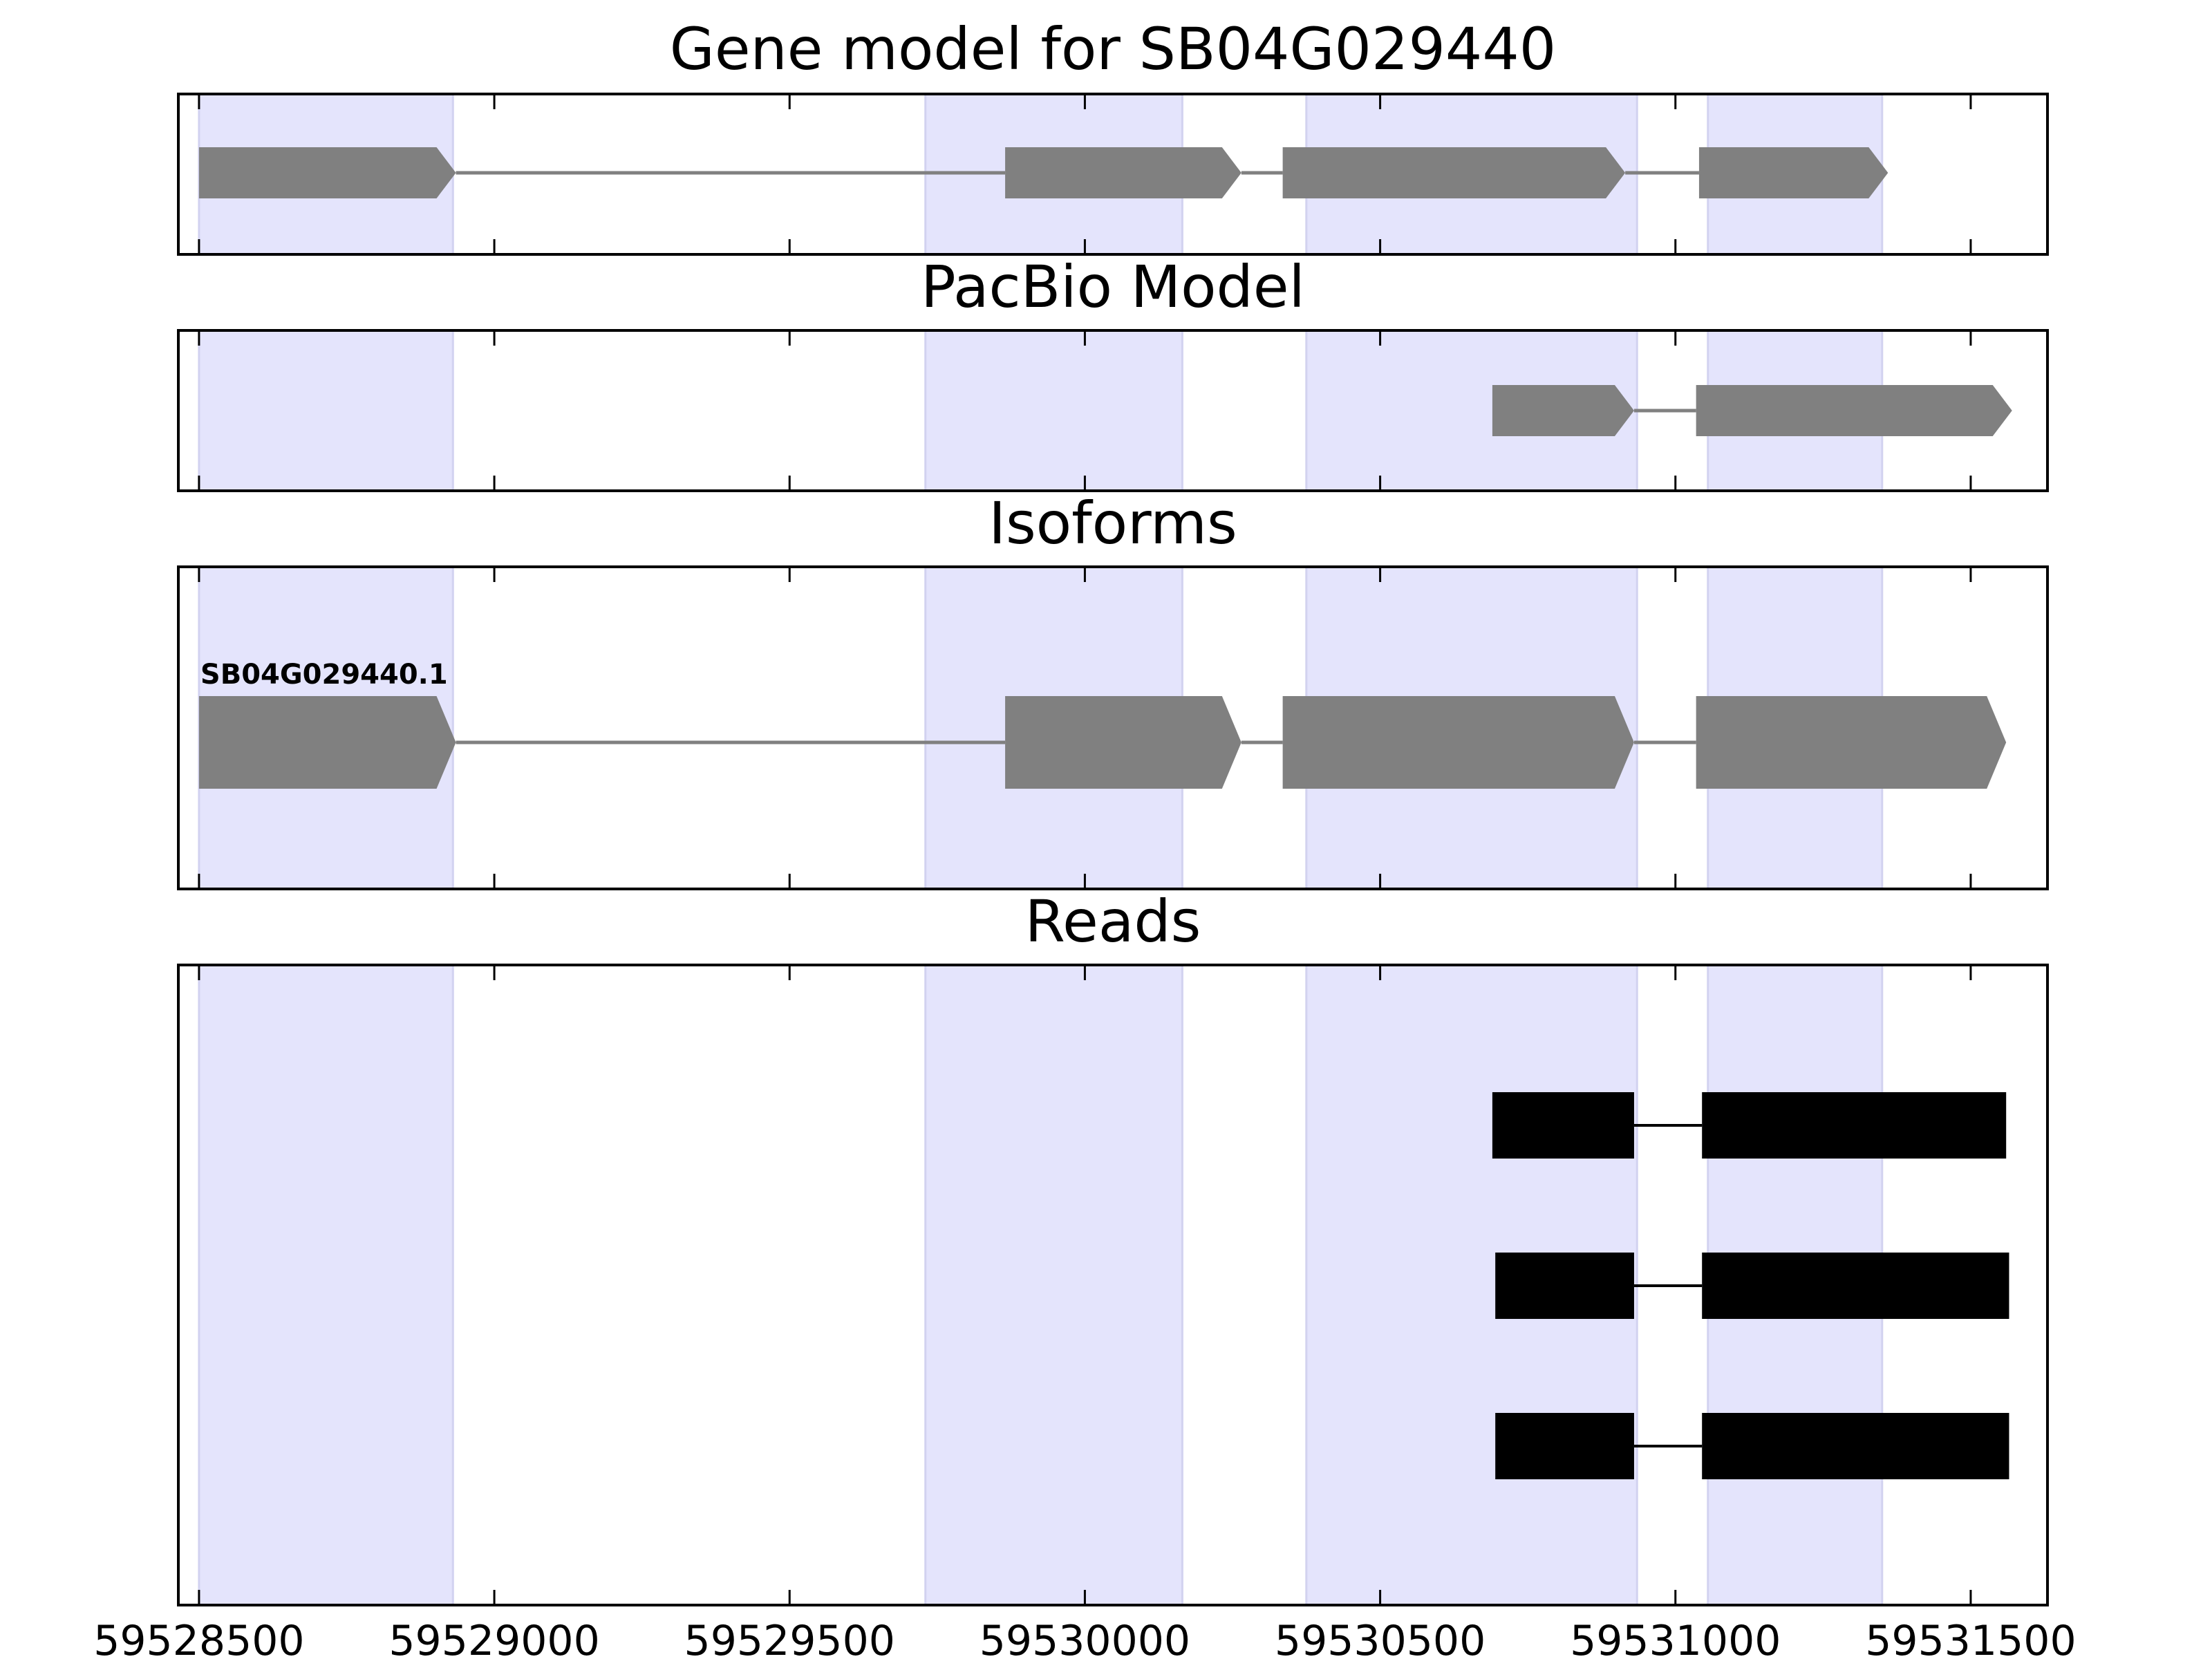 Image resolution: width=2212 pixels, height=1659 pixels. What do you see at coordinates (198, 1638) in the screenshot?
I see `x-tick-label-1: 59528500` at bounding box center [198, 1638].